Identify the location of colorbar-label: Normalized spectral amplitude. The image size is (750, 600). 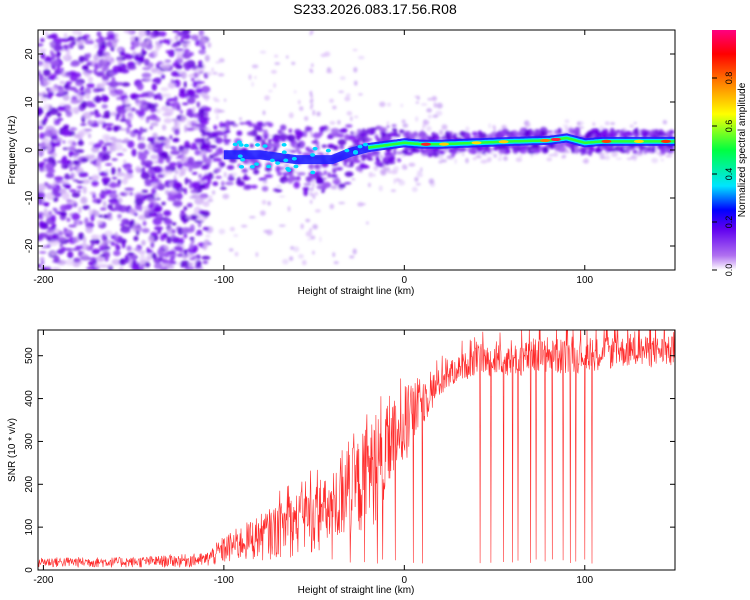
(742, 149).